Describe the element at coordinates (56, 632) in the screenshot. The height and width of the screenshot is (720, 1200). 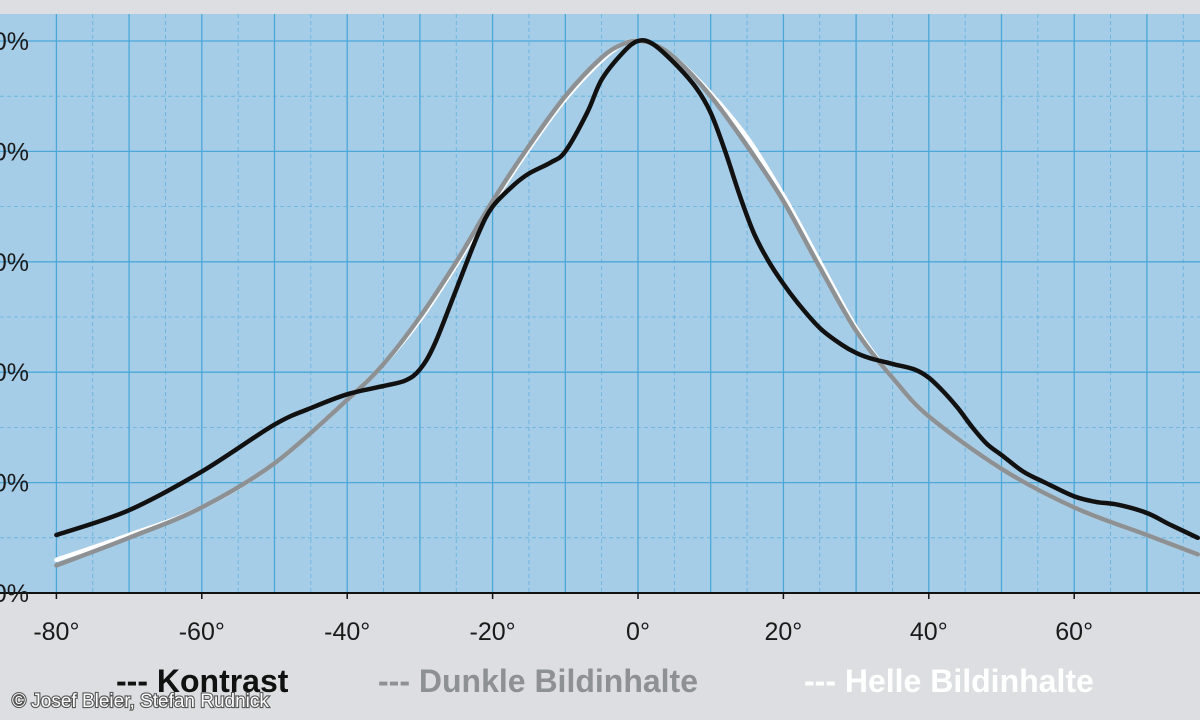
I see `x-tick-label: -80°` at that location.